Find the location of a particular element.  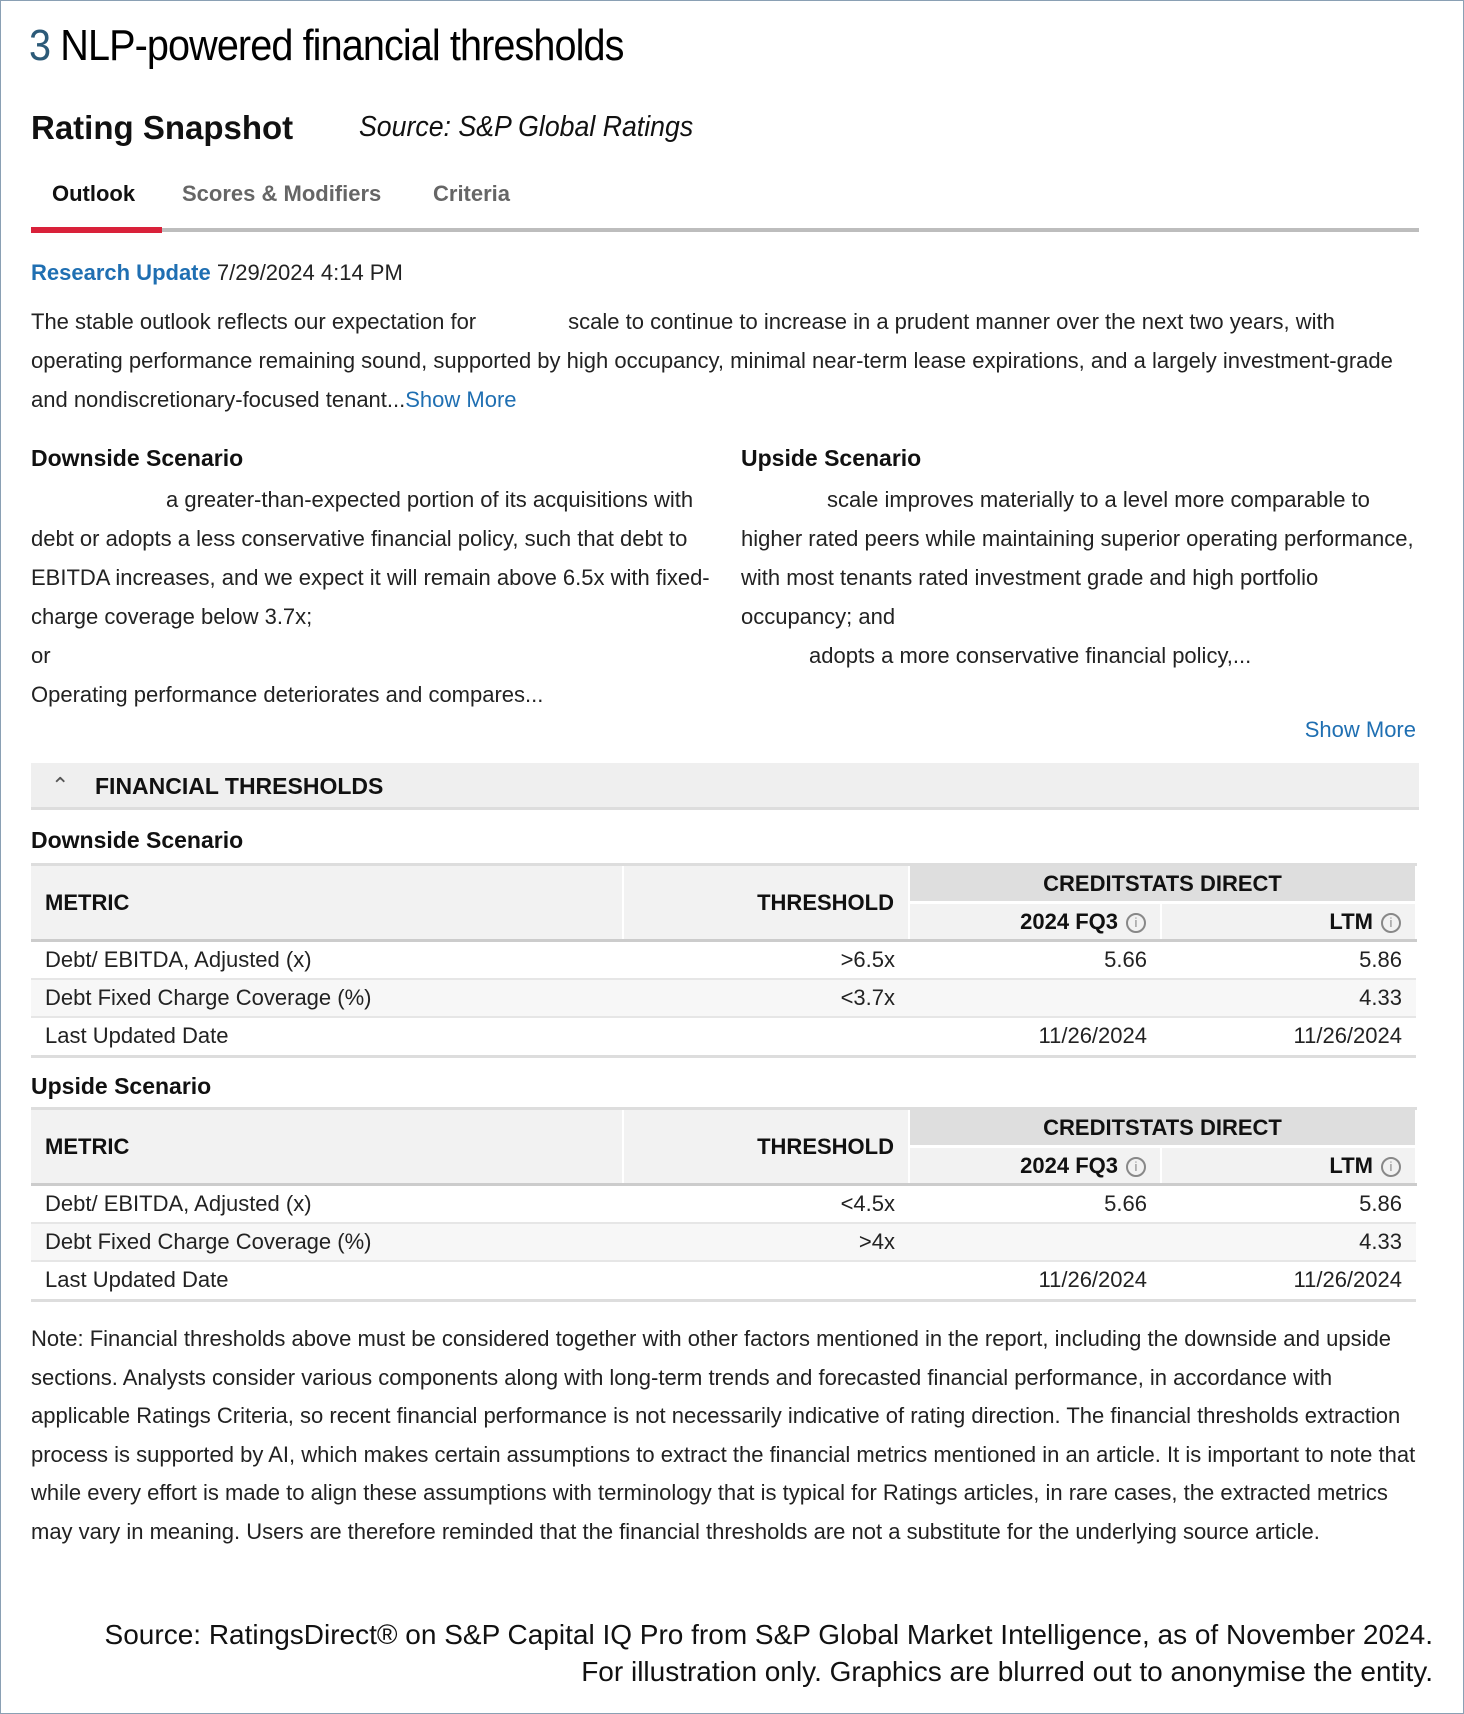

figure-title: 3 NLP-powered financial thresholds is located at coordinates (326, 46).